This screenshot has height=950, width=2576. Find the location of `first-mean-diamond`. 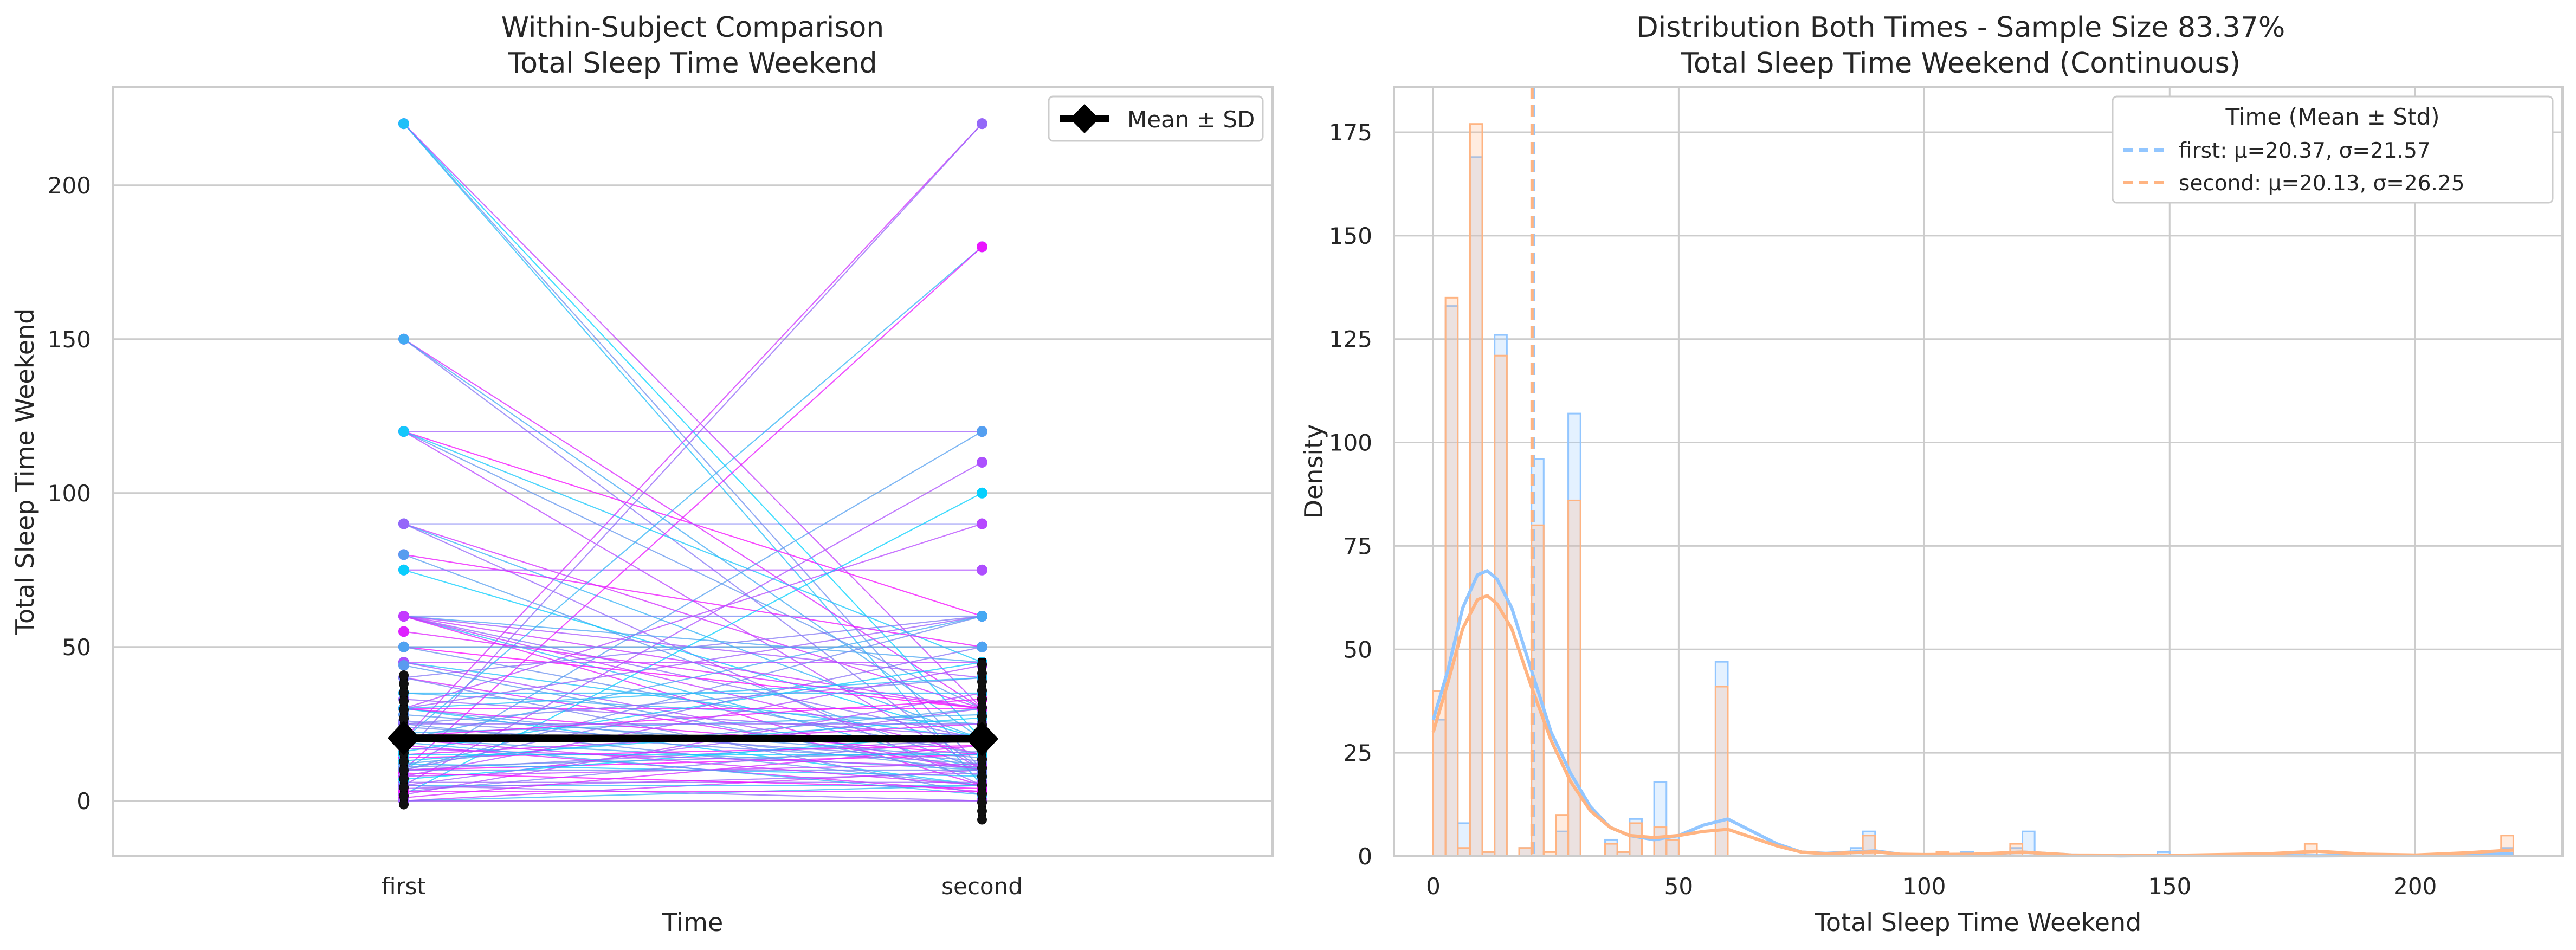

first-mean-diamond is located at coordinates (404, 738).